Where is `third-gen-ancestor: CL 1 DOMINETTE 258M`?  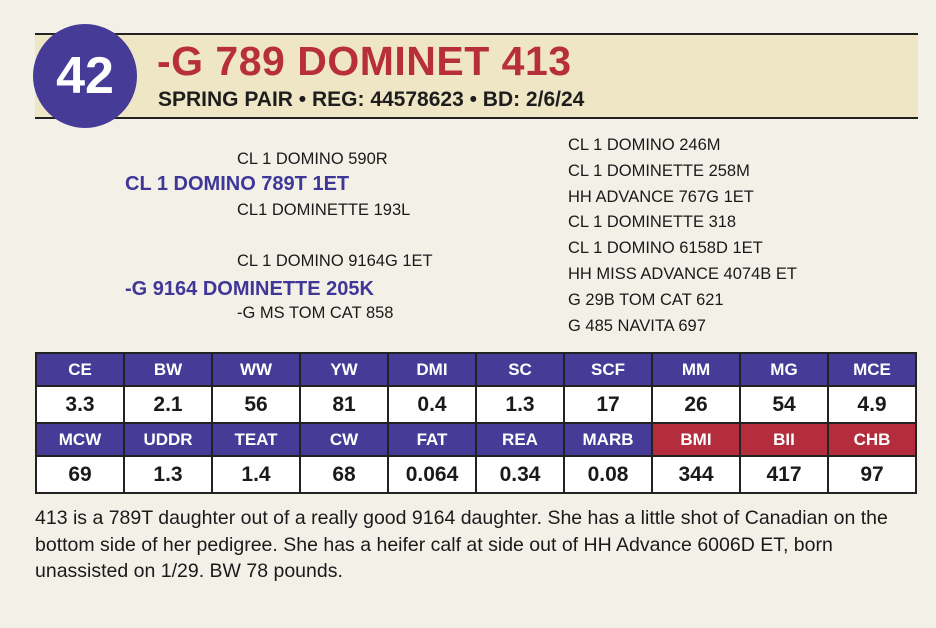 third-gen-ancestor: CL 1 DOMINETTE 258M is located at coordinates (659, 170).